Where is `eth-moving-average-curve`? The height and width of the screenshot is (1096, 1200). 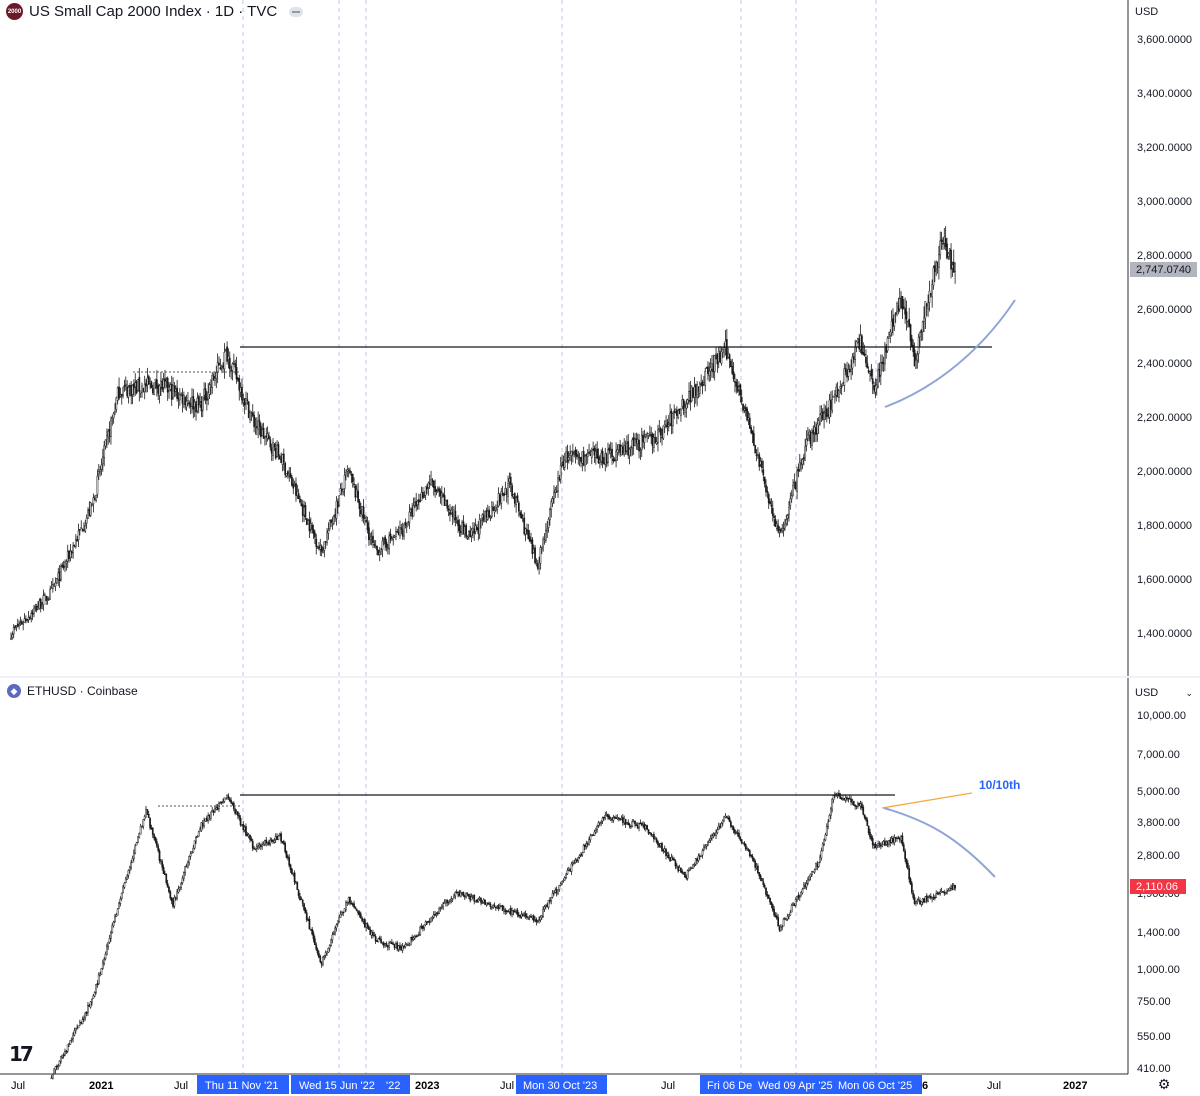 eth-moving-average-curve is located at coordinates (939, 842).